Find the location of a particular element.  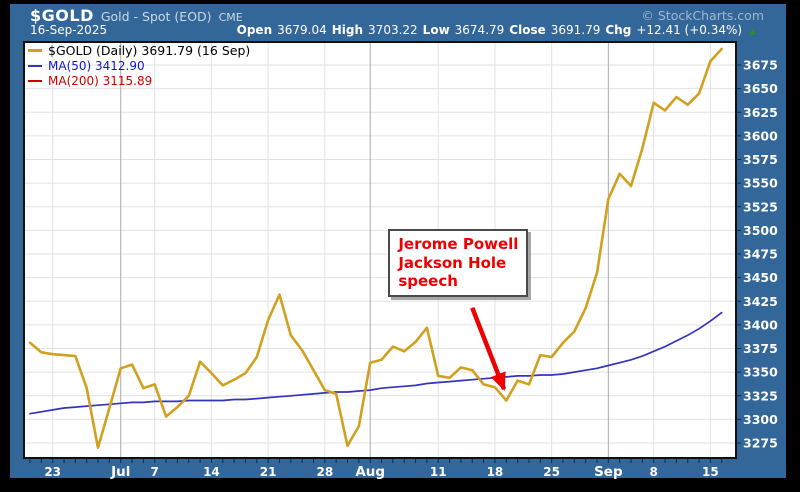

legend-row-ma50: MA(50) 3412.90 is located at coordinates (139, 65).